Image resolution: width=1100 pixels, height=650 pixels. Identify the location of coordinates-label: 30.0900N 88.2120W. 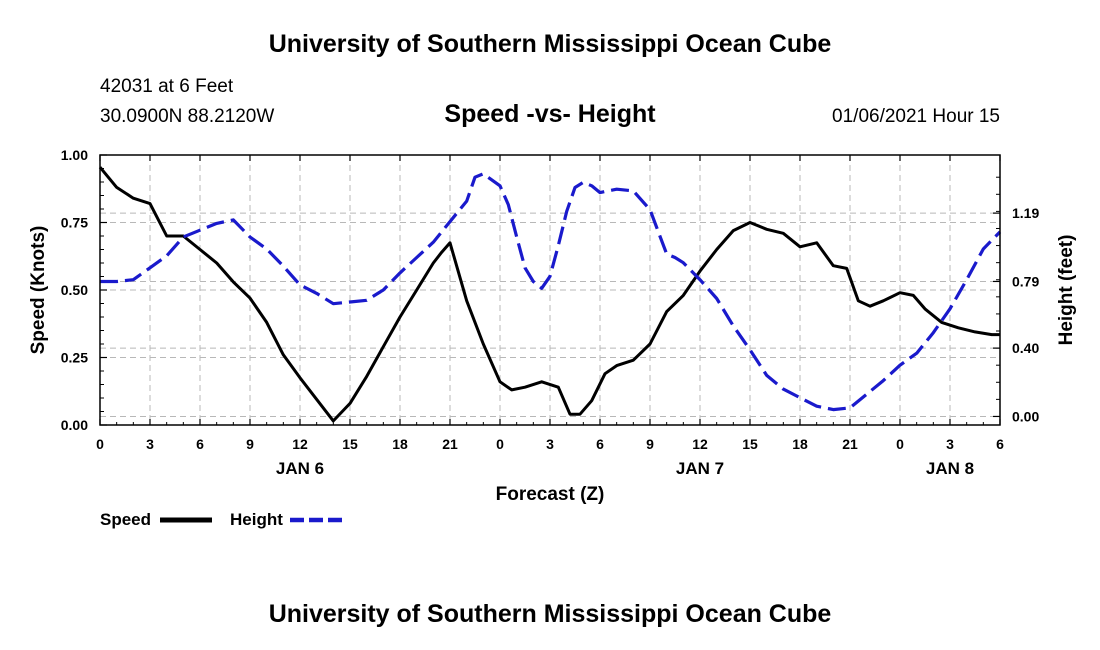
(187, 116).